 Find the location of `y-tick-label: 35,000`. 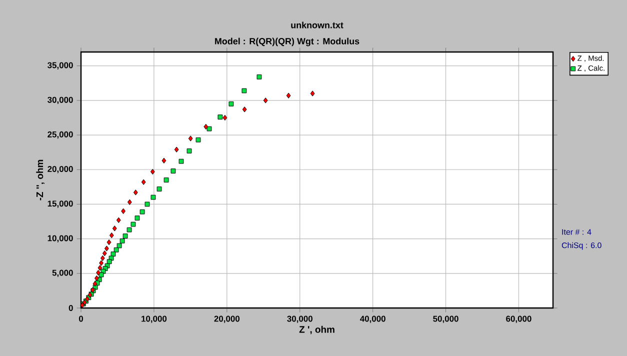

y-tick-label: 35,000 is located at coordinates (60, 66).